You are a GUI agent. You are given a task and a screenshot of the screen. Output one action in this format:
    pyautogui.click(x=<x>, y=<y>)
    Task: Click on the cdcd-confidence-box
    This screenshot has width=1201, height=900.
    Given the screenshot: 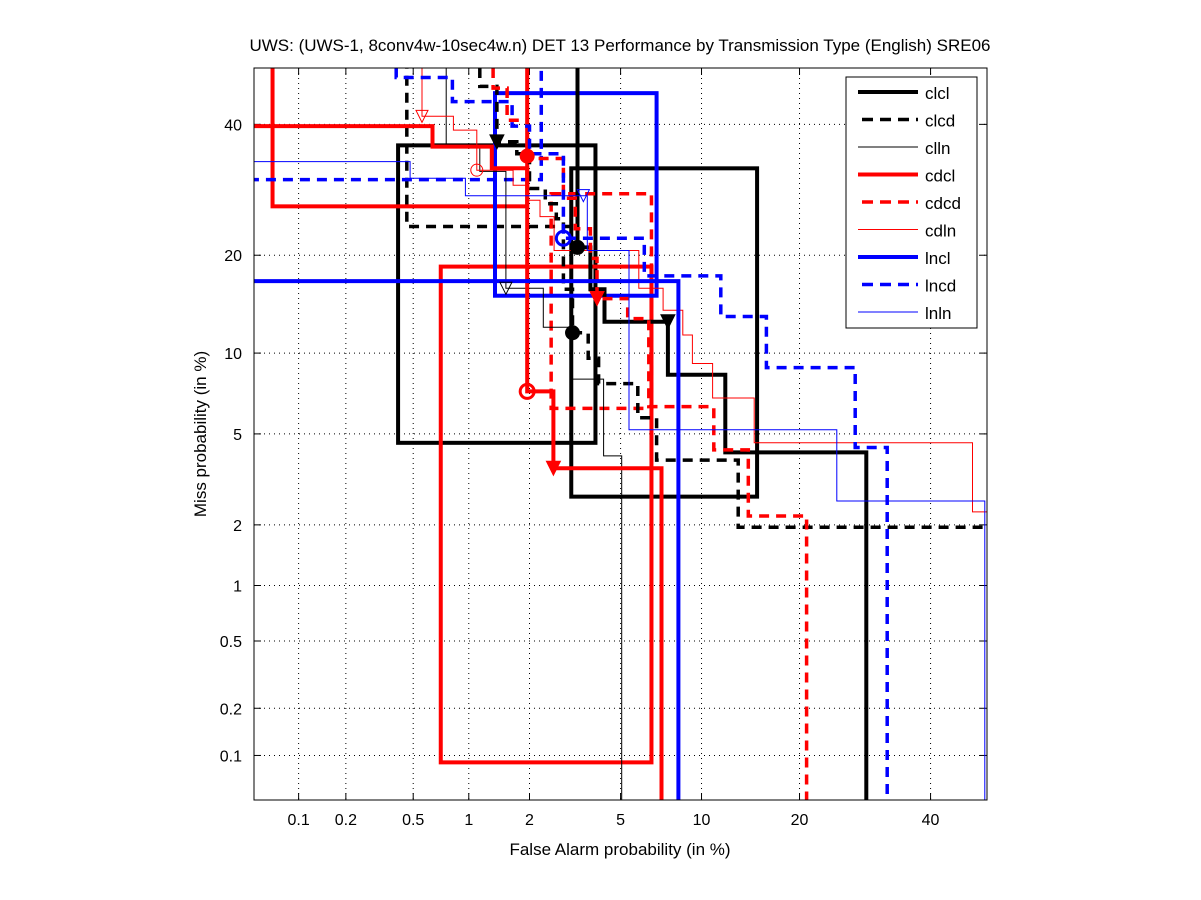 What is the action you would take?
    pyautogui.click(x=601, y=301)
    